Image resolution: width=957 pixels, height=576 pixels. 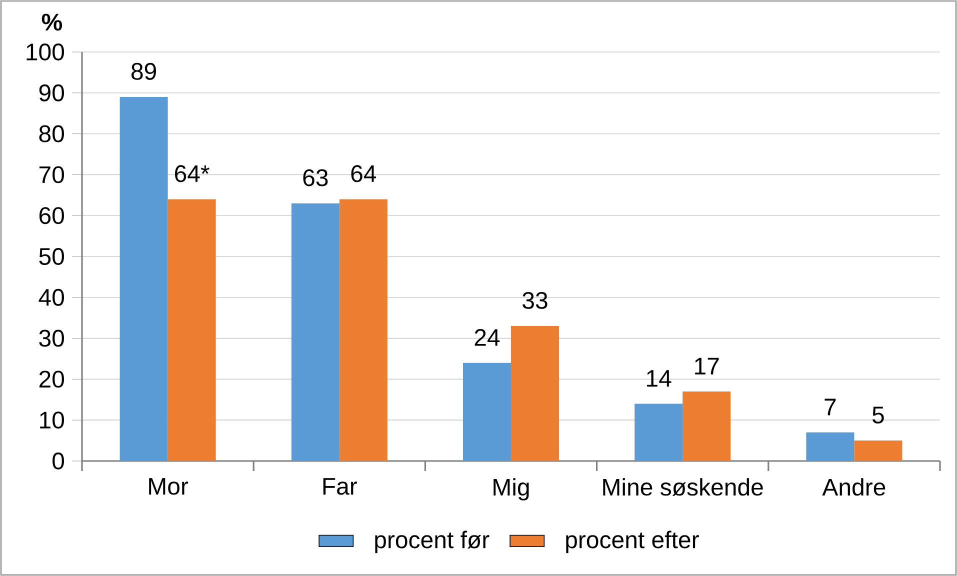 I want to click on legend-label: procent efter, so click(x=632, y=542).